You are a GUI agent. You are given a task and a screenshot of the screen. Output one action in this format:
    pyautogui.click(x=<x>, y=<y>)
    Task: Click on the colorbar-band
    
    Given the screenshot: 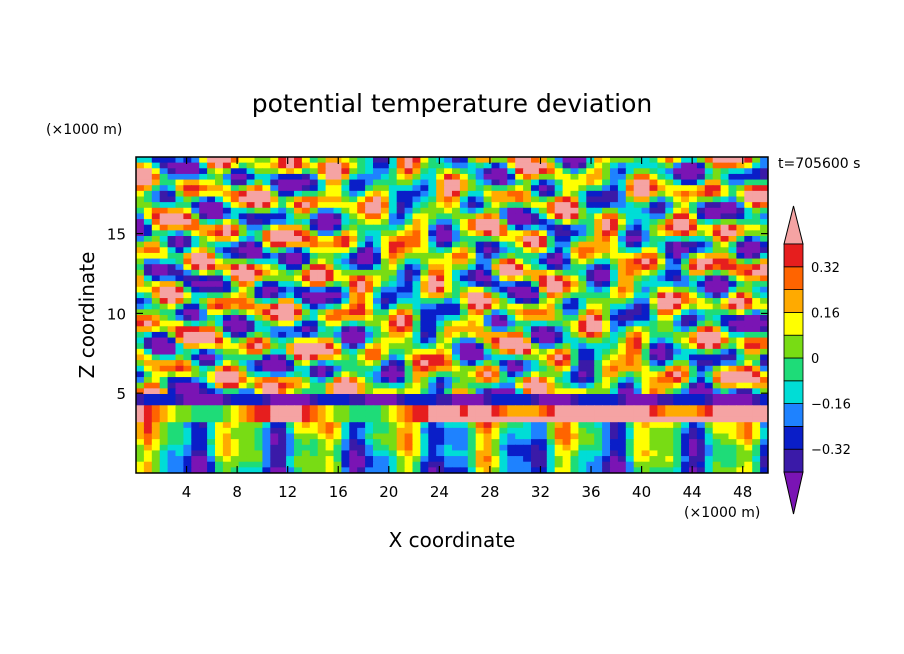 What is the action you would take?
    pyautogui.click(x=793, y=369)
    